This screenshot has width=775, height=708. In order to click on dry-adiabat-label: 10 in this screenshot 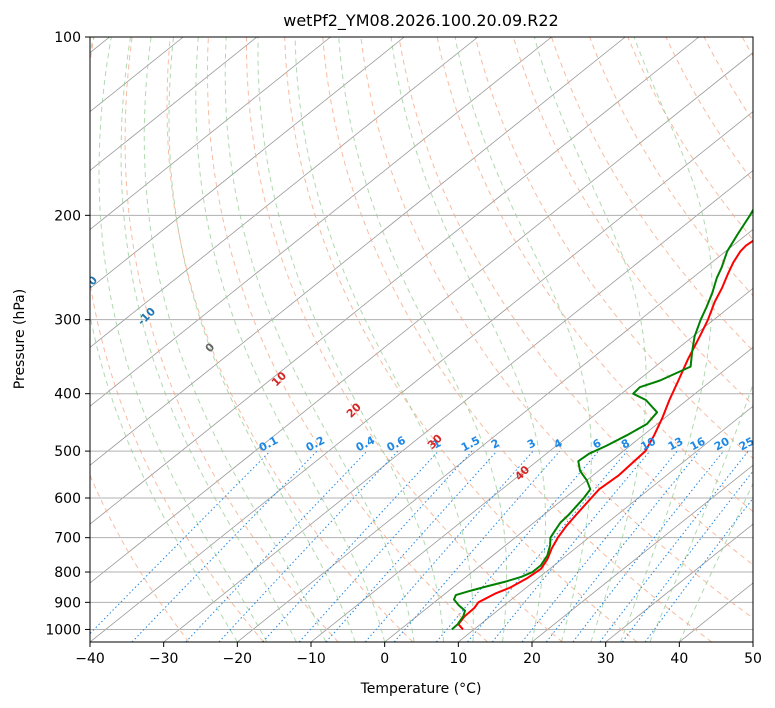, I will do `click(279, 379)`.